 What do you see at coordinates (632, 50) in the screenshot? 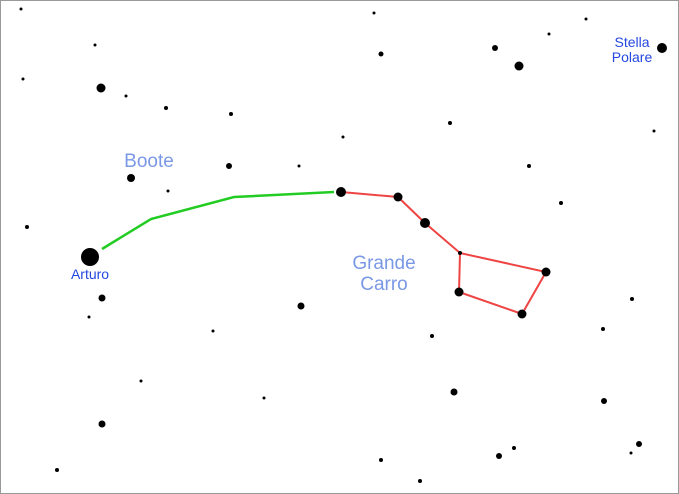
I see `label-stella-polare: Stella Polare` at bounding box center [632, 50].